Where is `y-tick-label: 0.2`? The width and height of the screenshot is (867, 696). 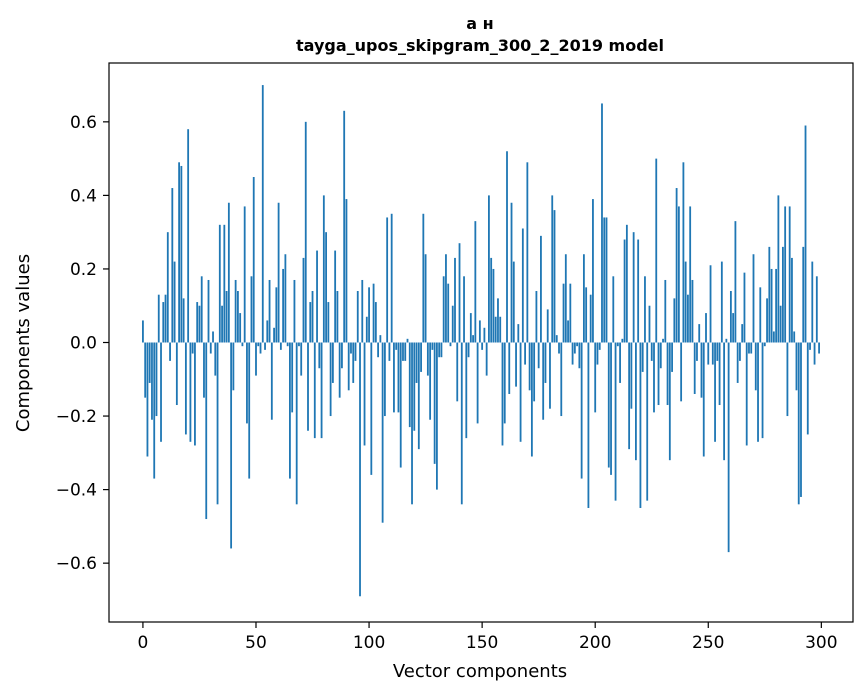
y-tick-label: 0.2 is located at coordinates (83, 270).